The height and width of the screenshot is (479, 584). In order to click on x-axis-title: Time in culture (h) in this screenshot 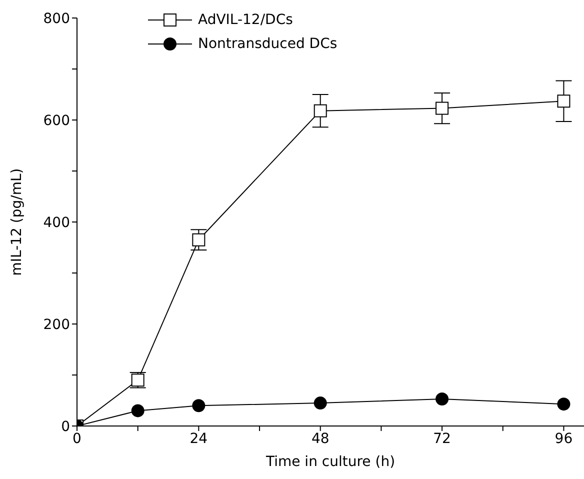, I will do `click(330, 462)`.